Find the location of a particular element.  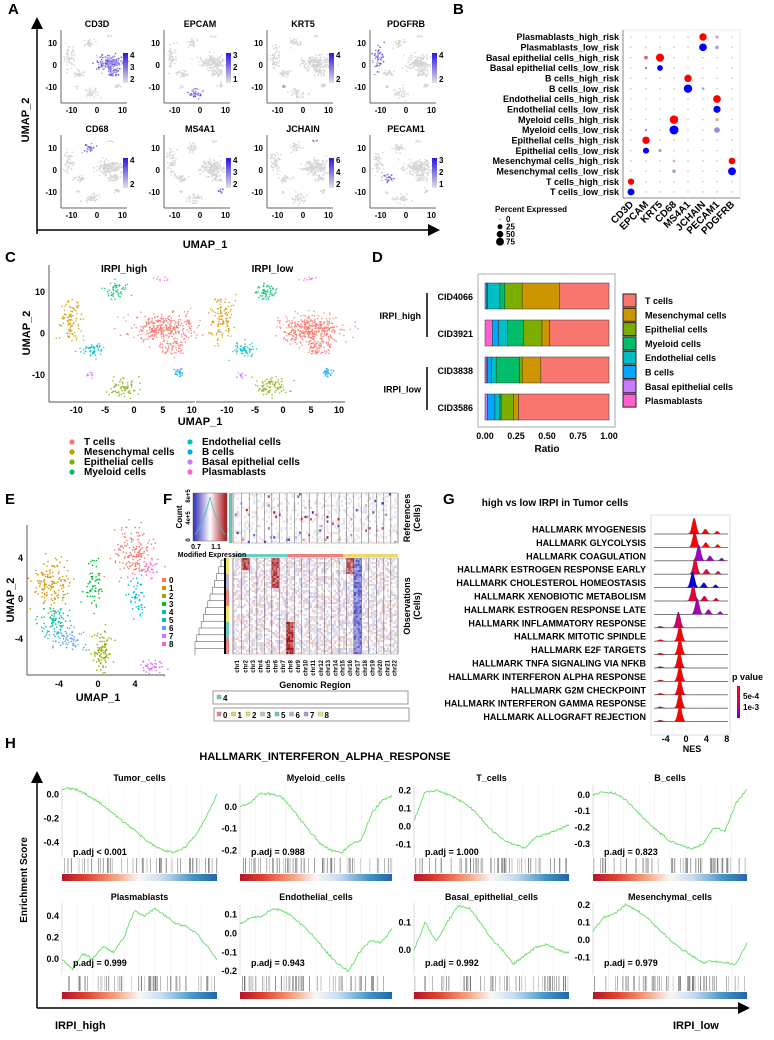

dot-cd3d is located at coordinates (631, 192).